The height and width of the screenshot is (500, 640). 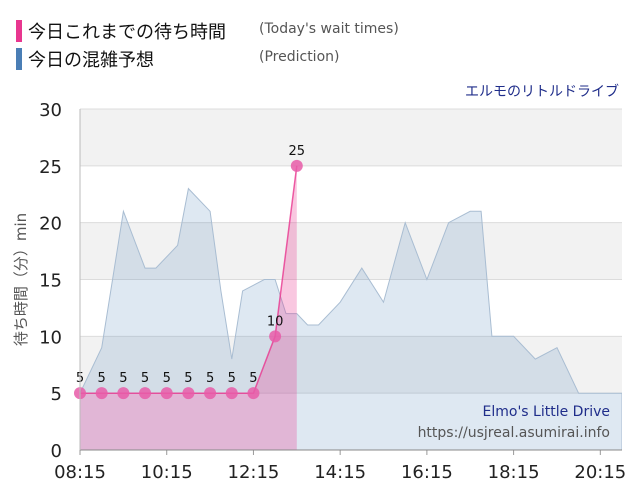 I want to click on x-tick-label: 10:15, so click(x=167, y=472).